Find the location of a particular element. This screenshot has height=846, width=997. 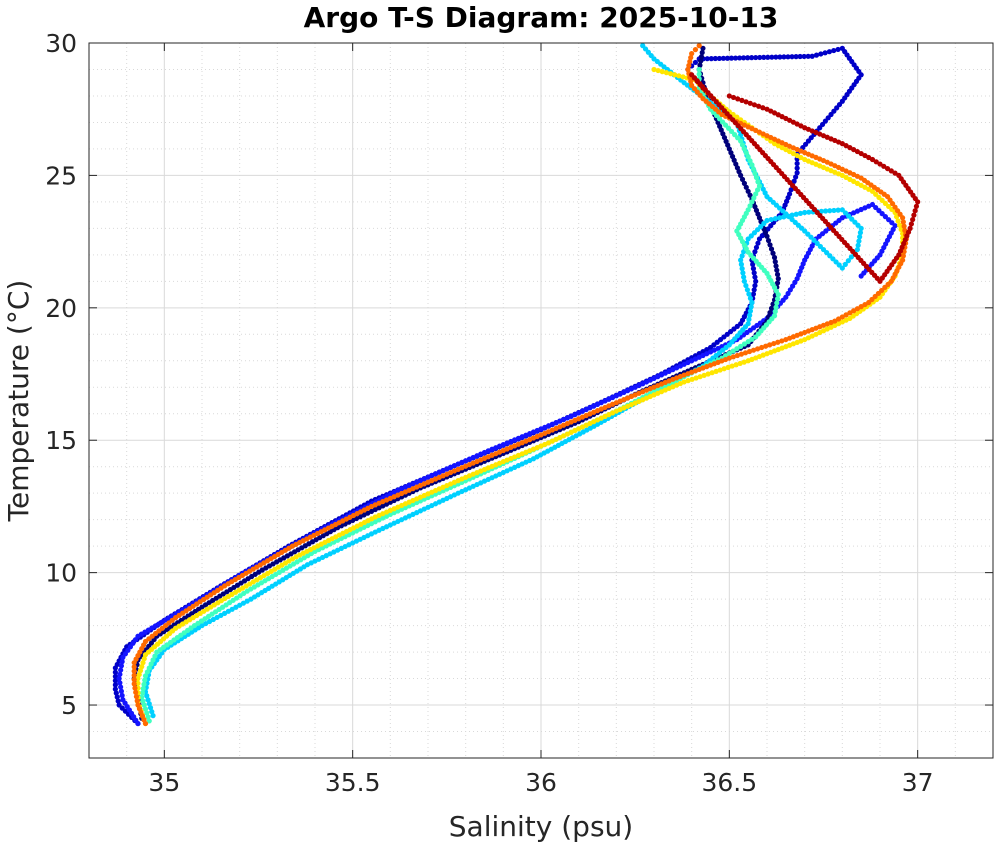

y-tick-label: 15 is located at coordinates (61, 440).